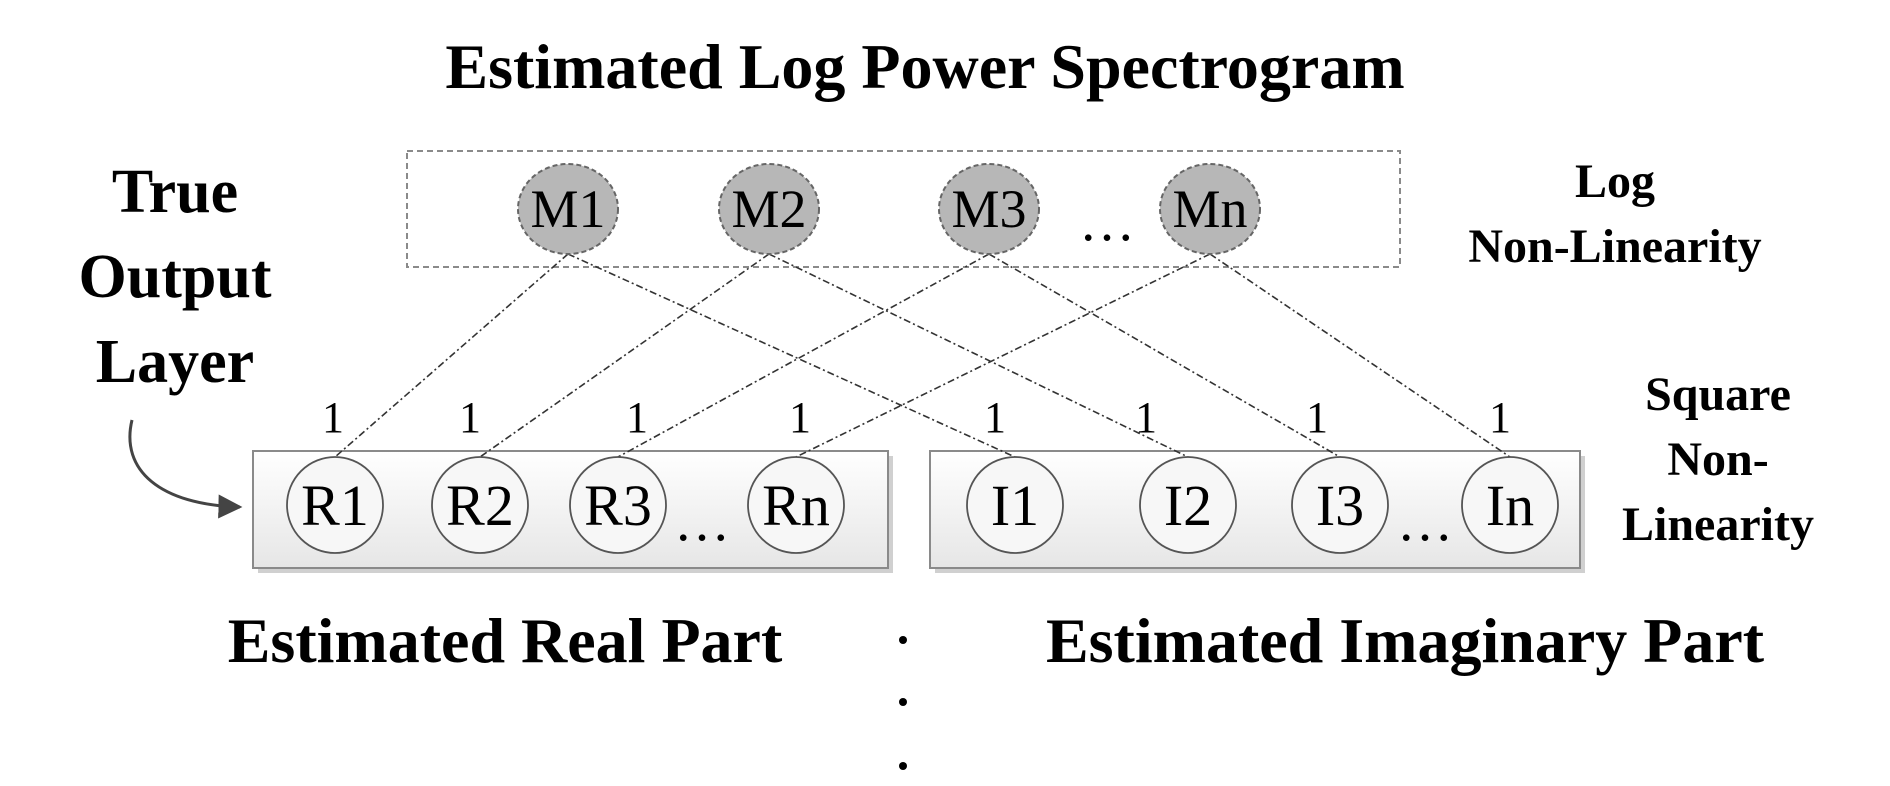  What do you see at coordinates (505, 640) in the screenshot?
I see `real-part-caption: Estimated Real Part` at bounding box center [505, 640].